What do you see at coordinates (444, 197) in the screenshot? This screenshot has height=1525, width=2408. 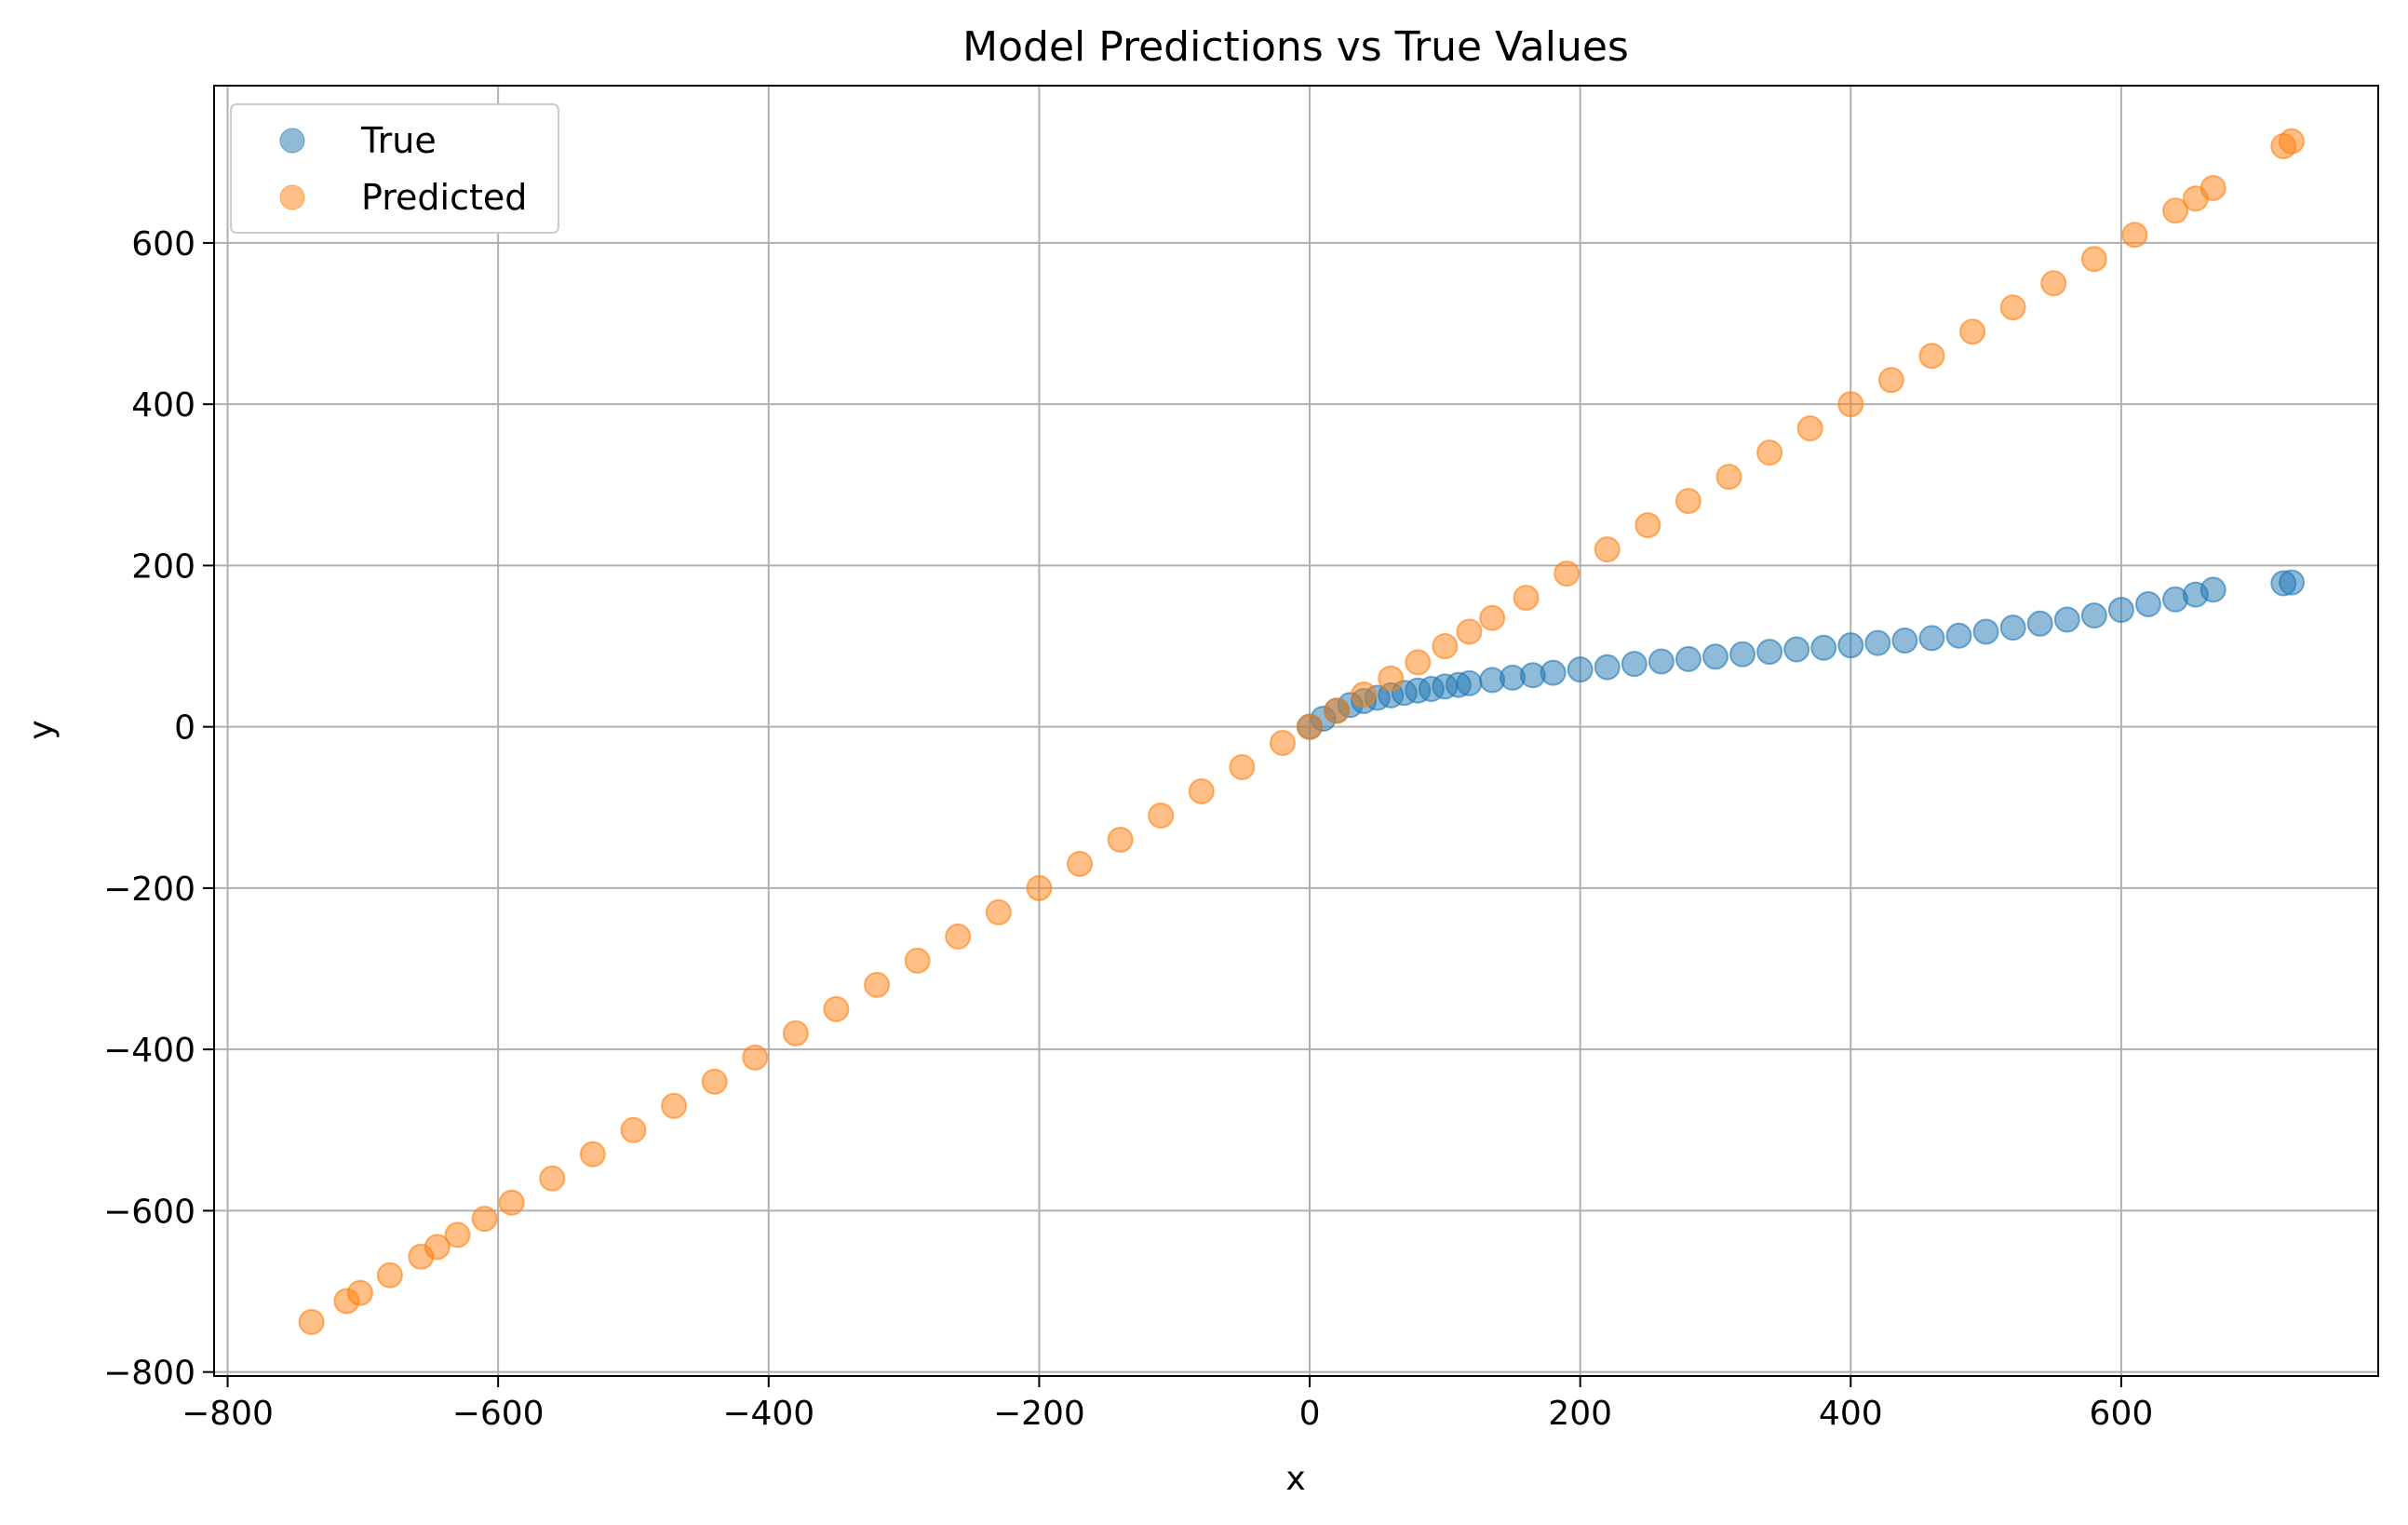 I see `legend-label-predicted: Predicted` at bounding box center [444, 197].